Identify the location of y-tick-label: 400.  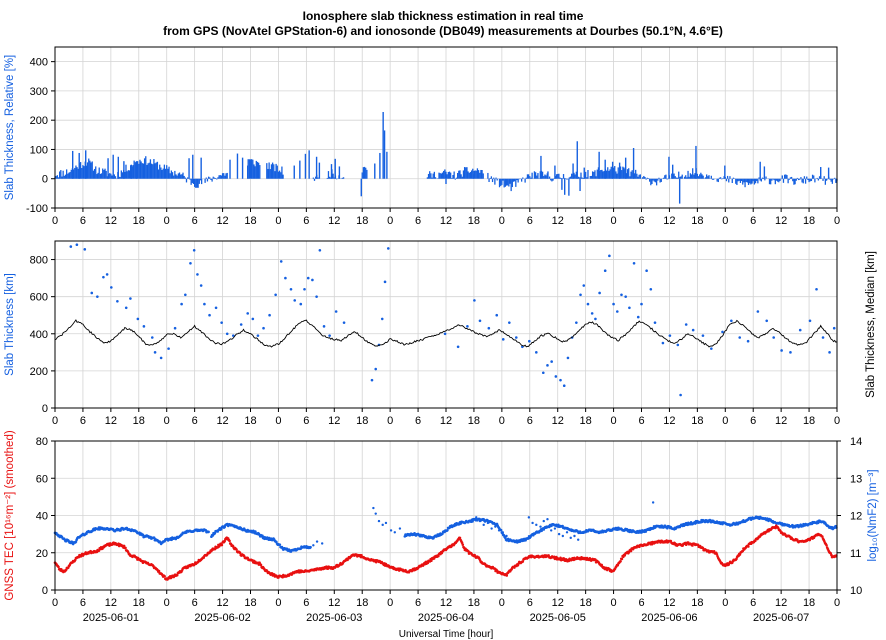
(39, 335).